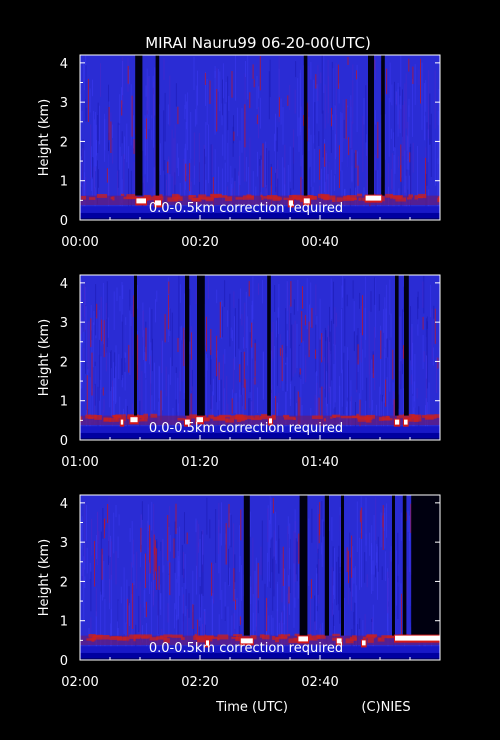 The width and height of the screenshot is (500, 740). Describe the element at coordinates (79, 242) in the screenshot. I see `x-tick-label: 00:00` at that location.